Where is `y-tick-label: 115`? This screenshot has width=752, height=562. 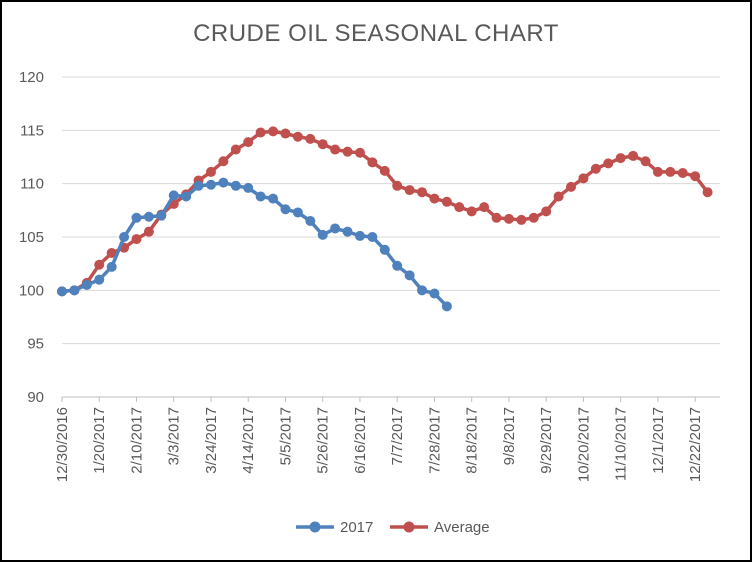 y-tick-label: 115 is located at coordinates (32, 130).